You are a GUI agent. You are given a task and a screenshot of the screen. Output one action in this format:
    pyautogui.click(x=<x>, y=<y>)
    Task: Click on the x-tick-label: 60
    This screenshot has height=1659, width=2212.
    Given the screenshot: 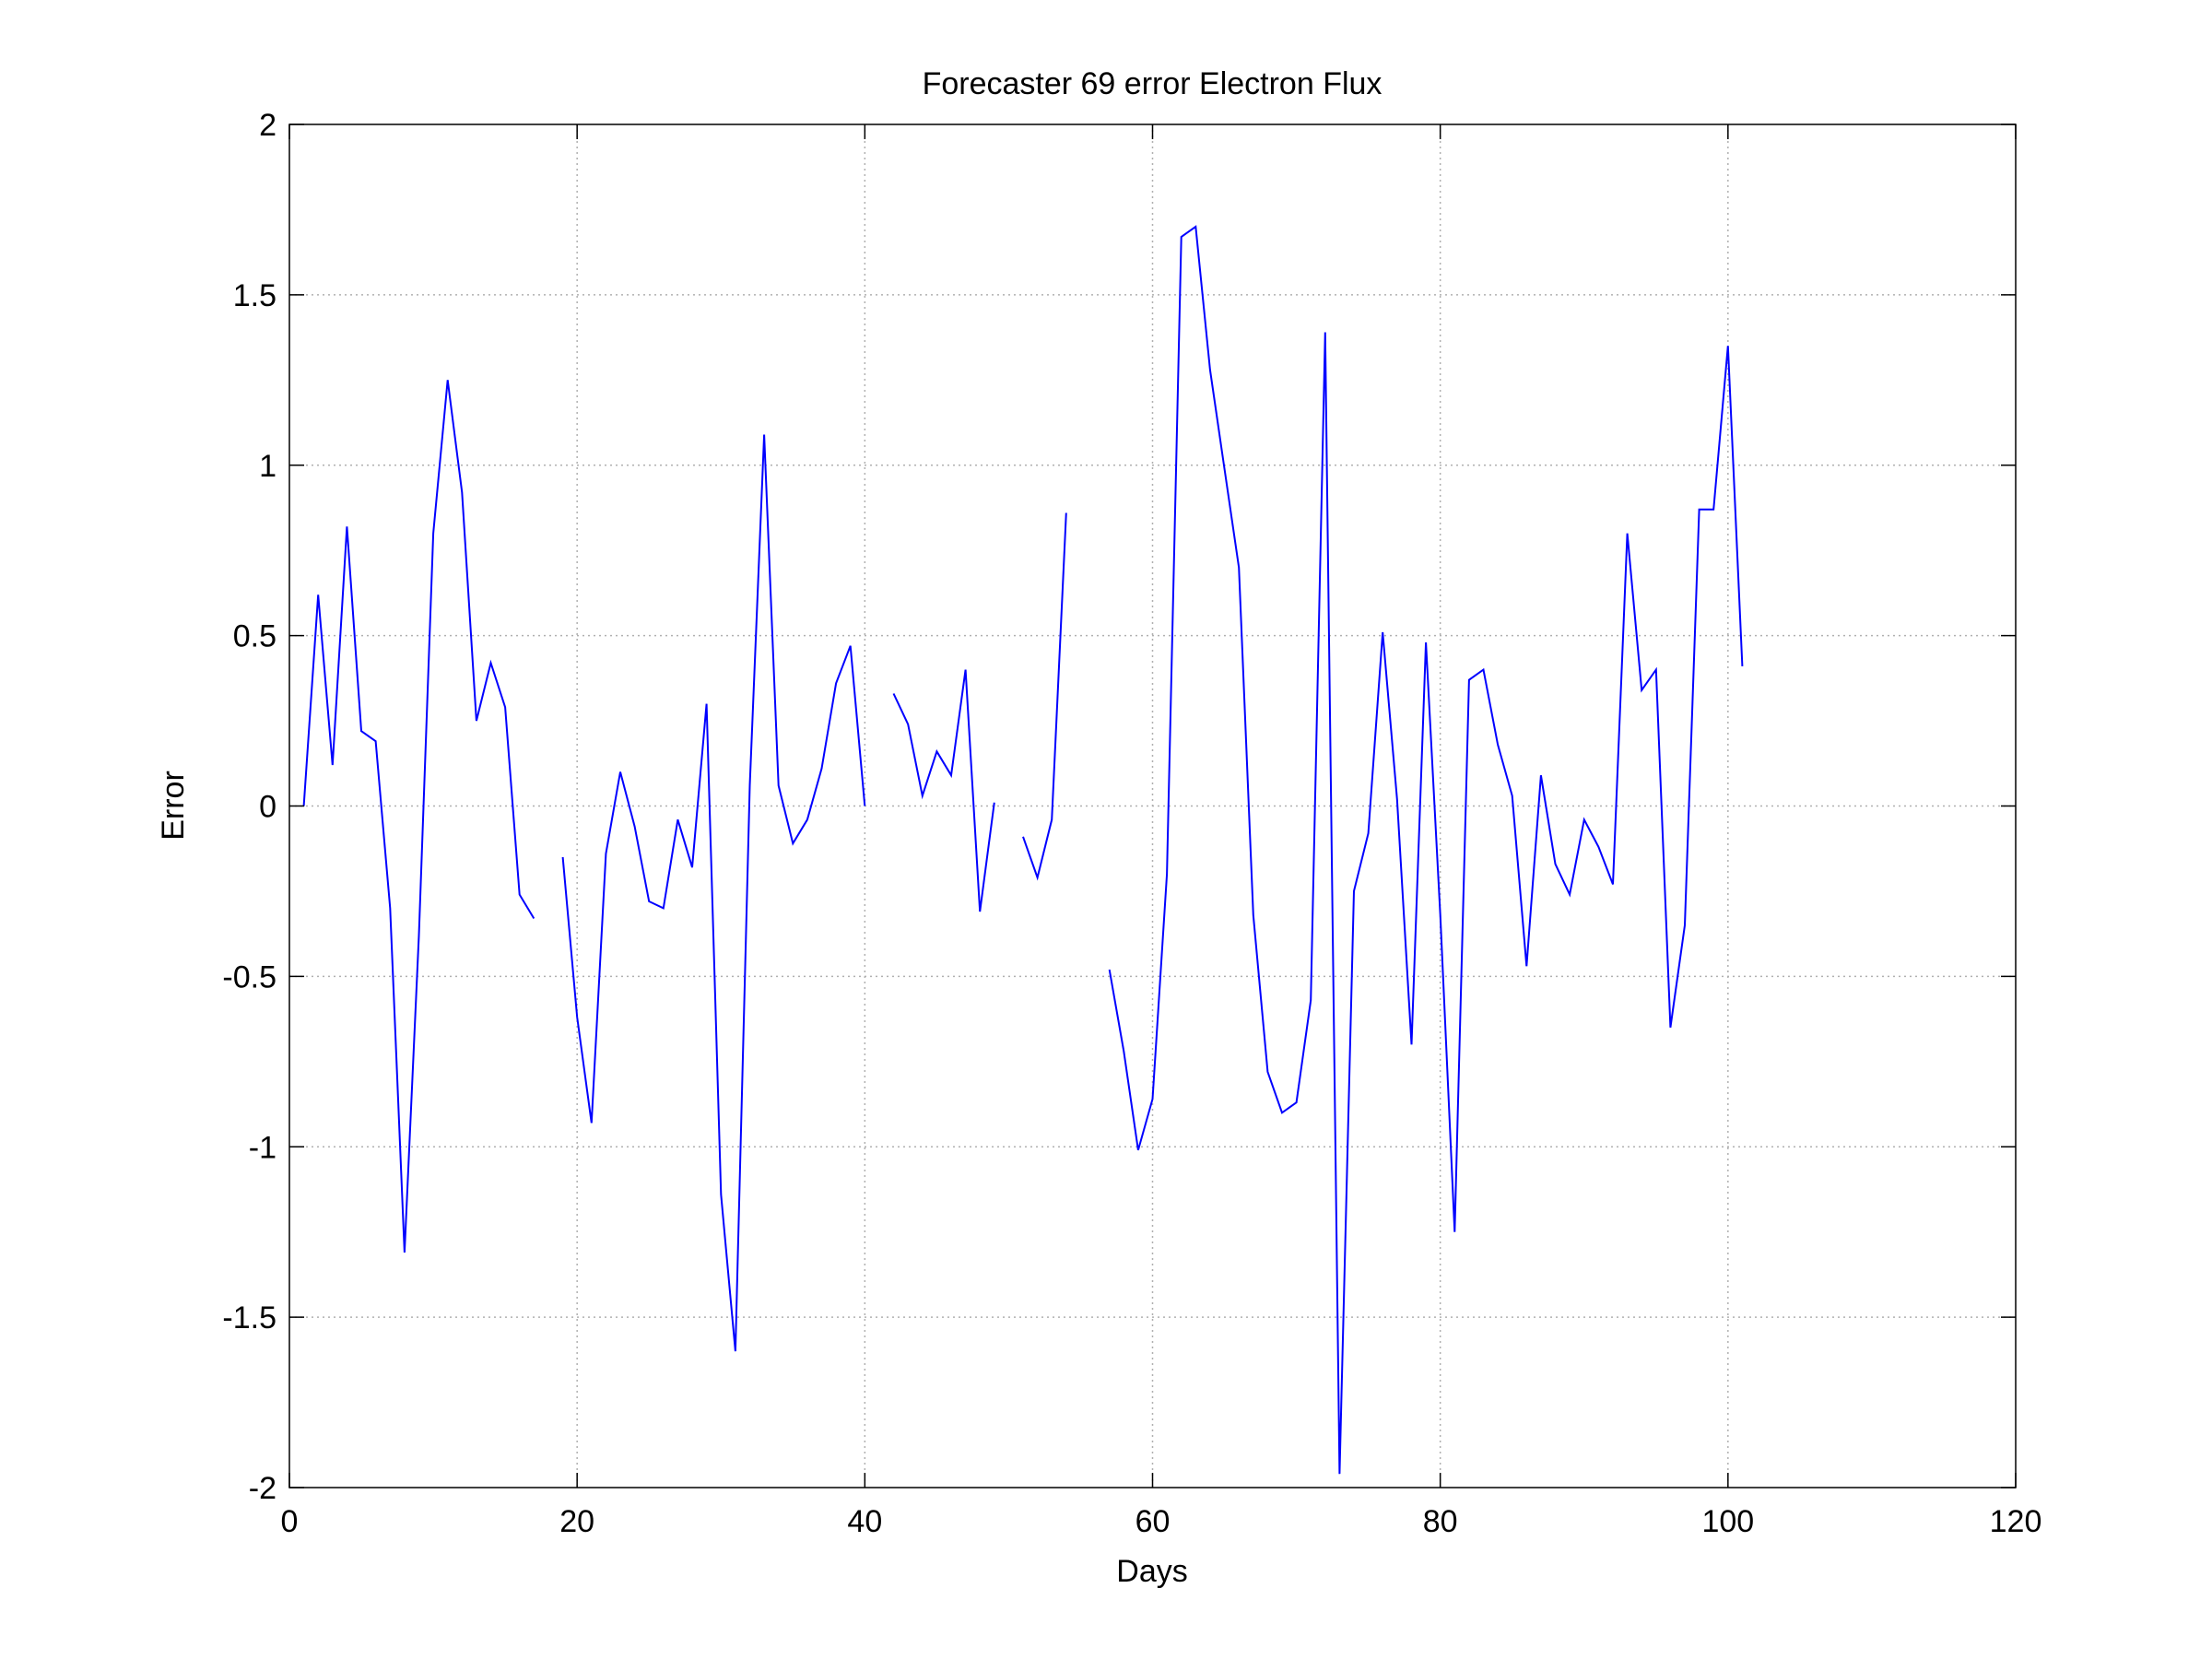 What is the action you would take?
    pyautogui.click(x=1153, y=1521)
    